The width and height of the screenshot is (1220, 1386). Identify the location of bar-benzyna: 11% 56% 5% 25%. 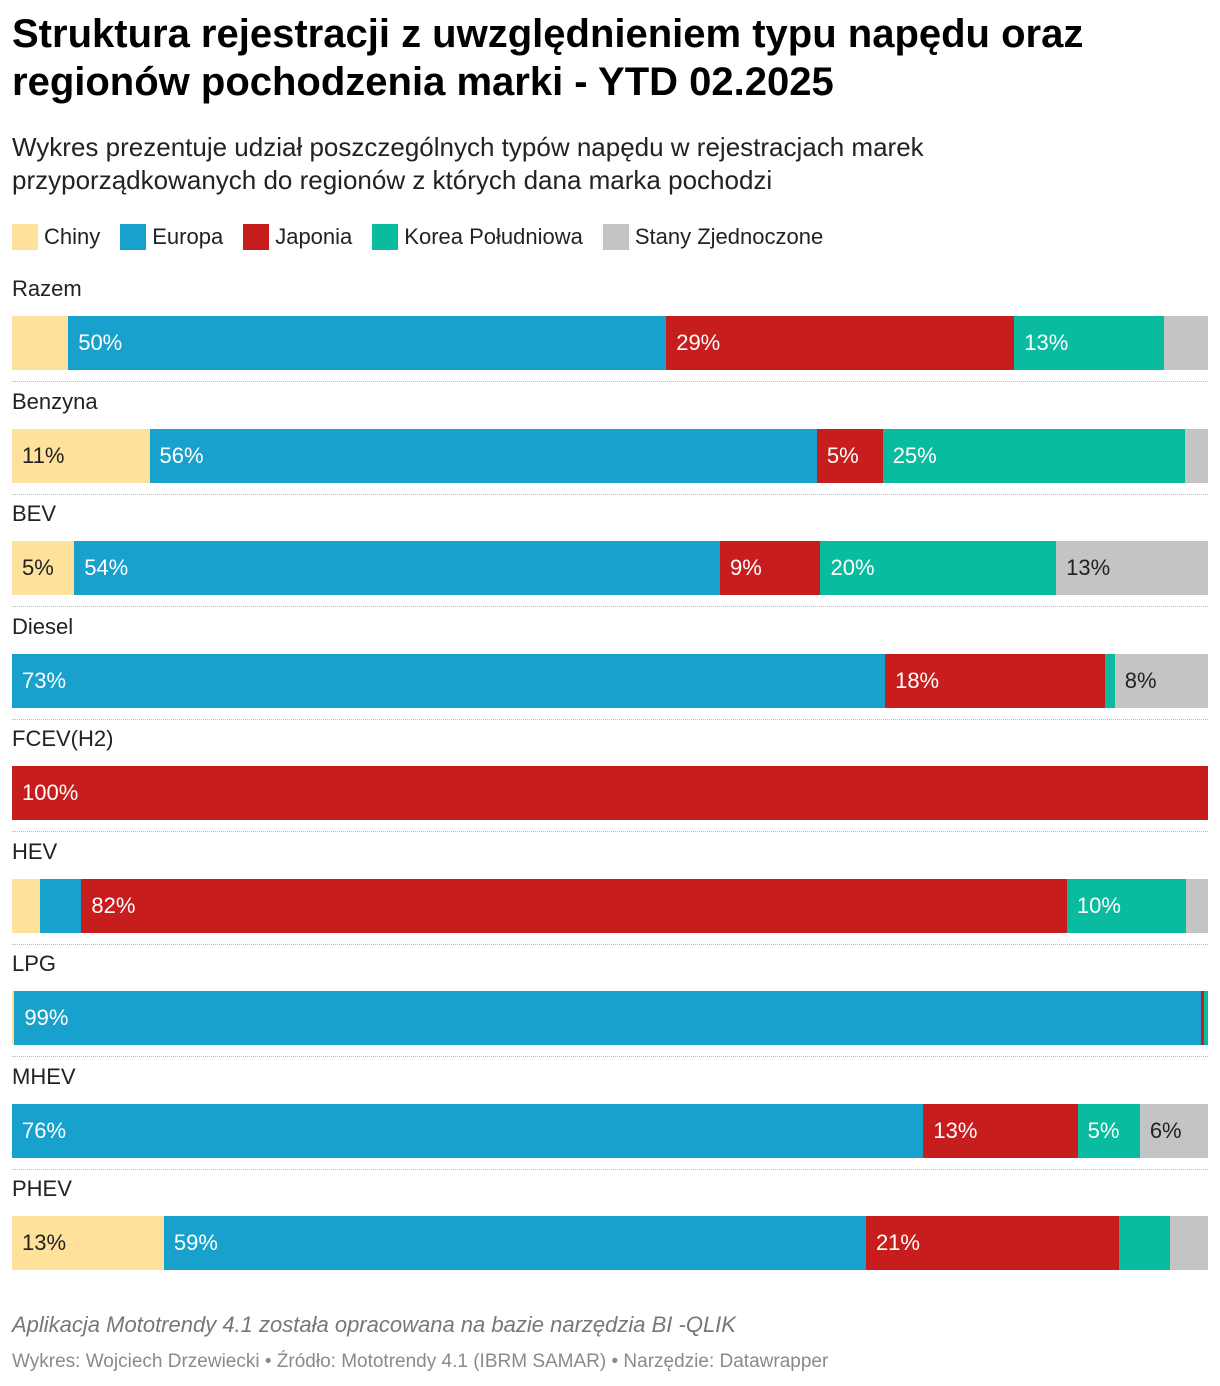
(610, 455).